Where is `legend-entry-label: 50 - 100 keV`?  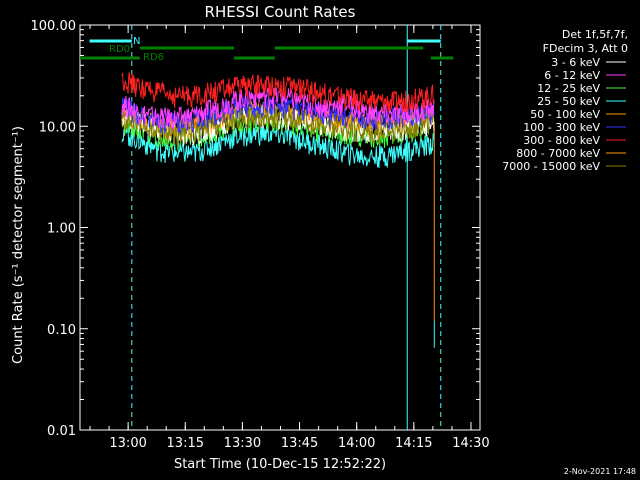
legend-entry-label: 50 - 100 keV is located at coordinates (565, 114).